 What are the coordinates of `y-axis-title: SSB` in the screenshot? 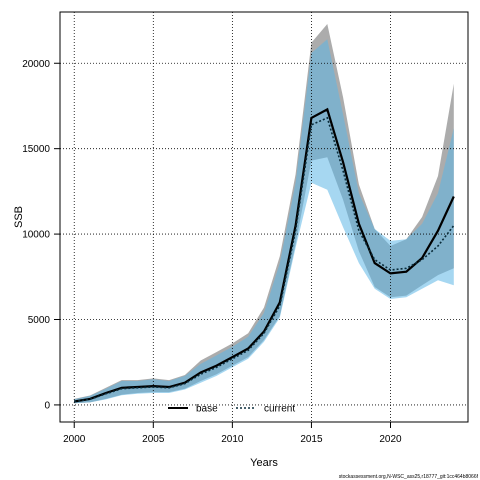 It's located at (19, 217).